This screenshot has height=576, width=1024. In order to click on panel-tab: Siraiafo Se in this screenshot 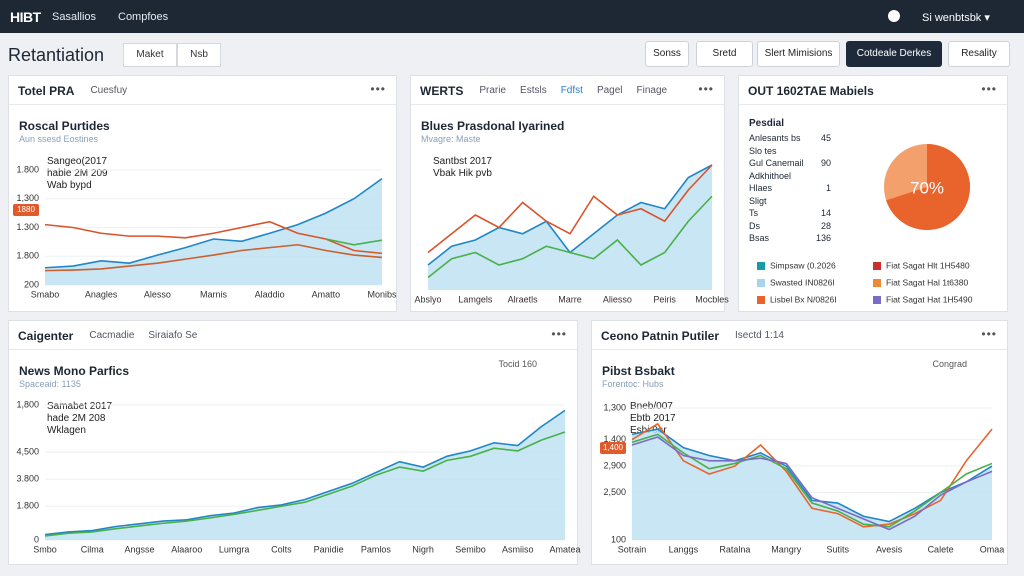, I will do `click(173, 335)`.